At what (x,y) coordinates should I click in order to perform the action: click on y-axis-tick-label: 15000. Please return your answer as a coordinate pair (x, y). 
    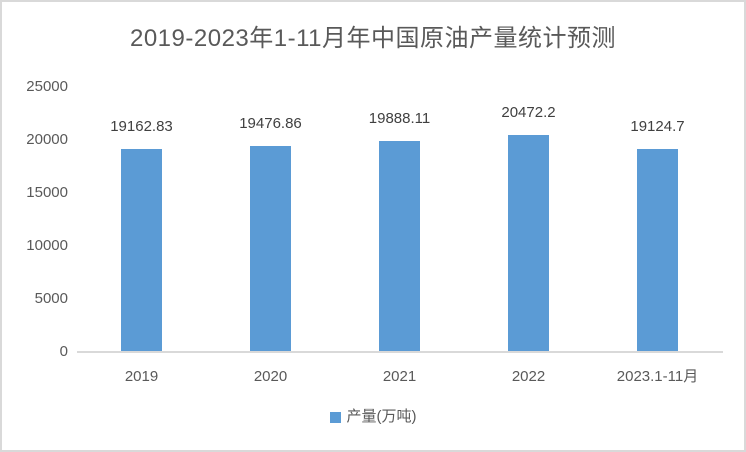
    Looking at the image, I should click on (47, 192).